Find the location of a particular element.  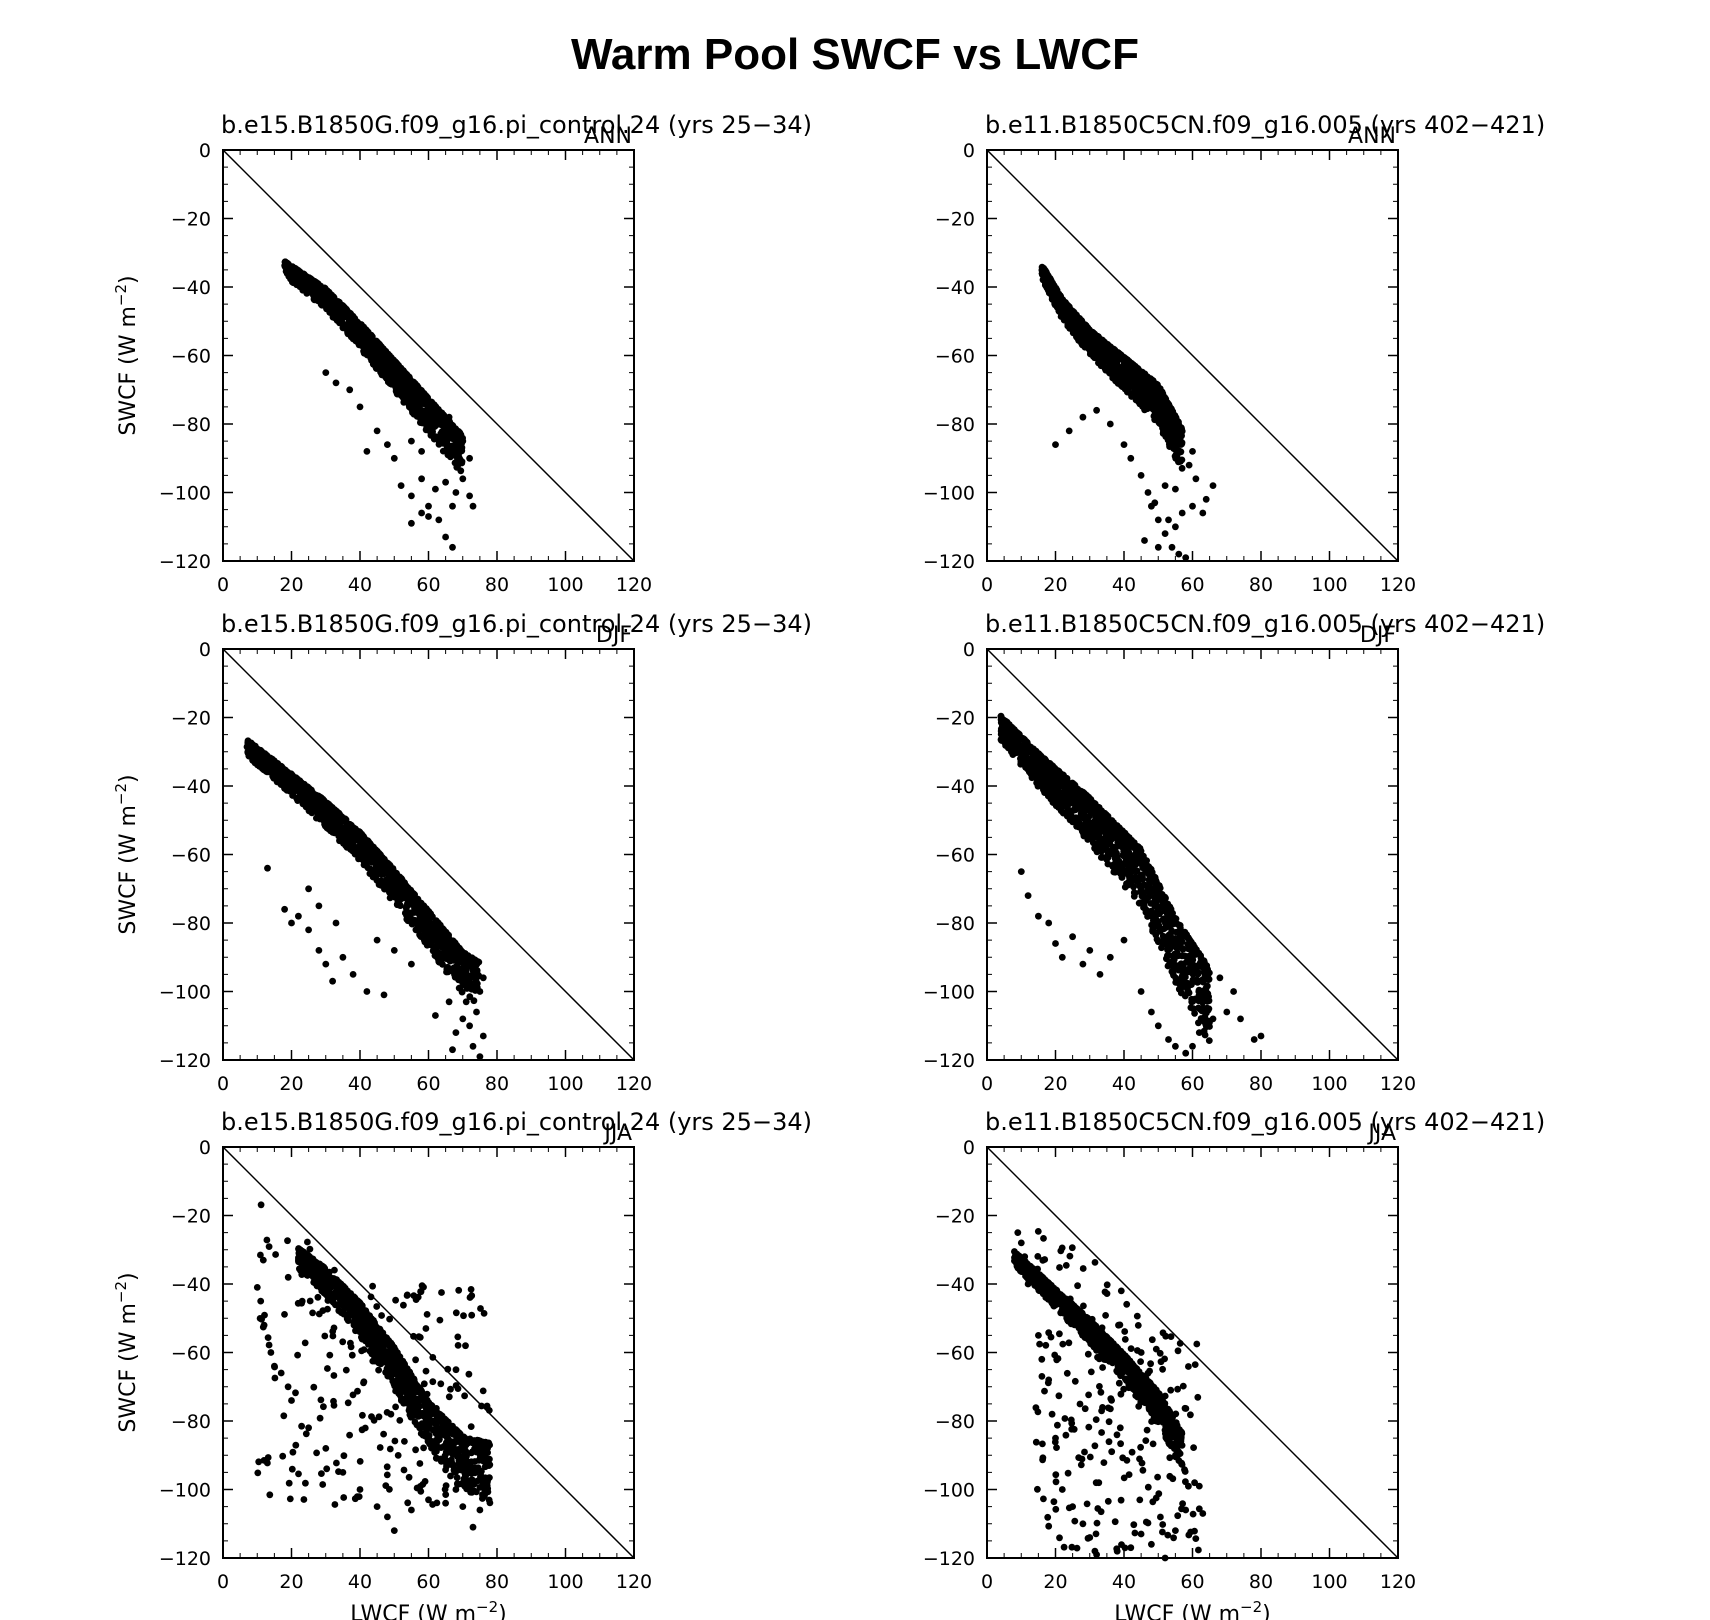

x-tick-label: 40 is located at coordinates (360, 585).